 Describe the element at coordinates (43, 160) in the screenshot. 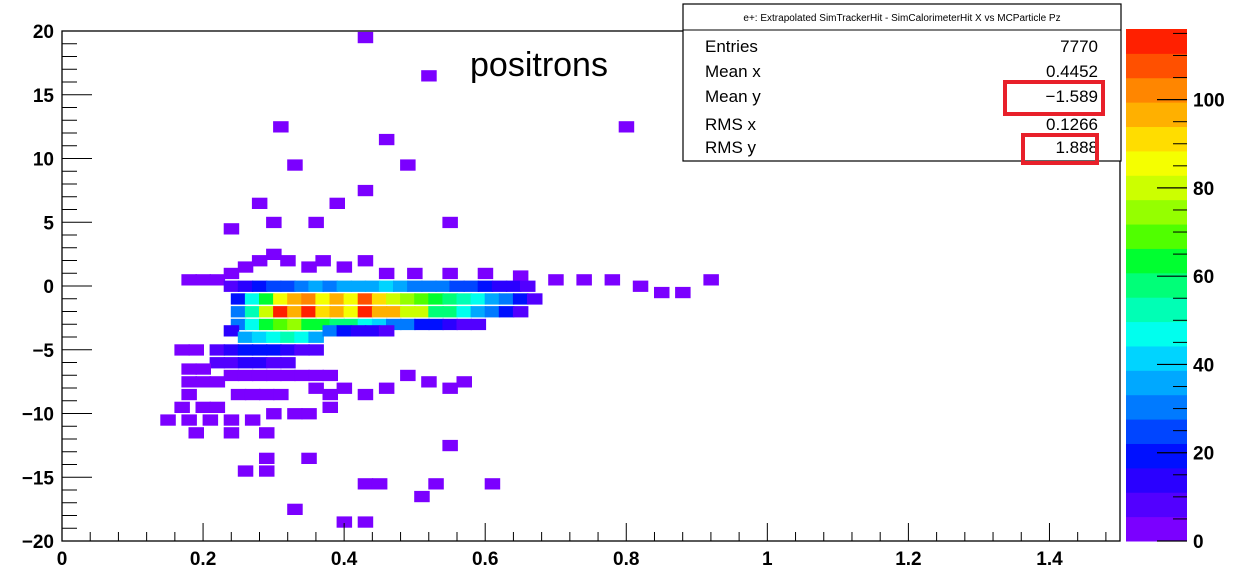

I see `y-tick-label: 10` at that location.